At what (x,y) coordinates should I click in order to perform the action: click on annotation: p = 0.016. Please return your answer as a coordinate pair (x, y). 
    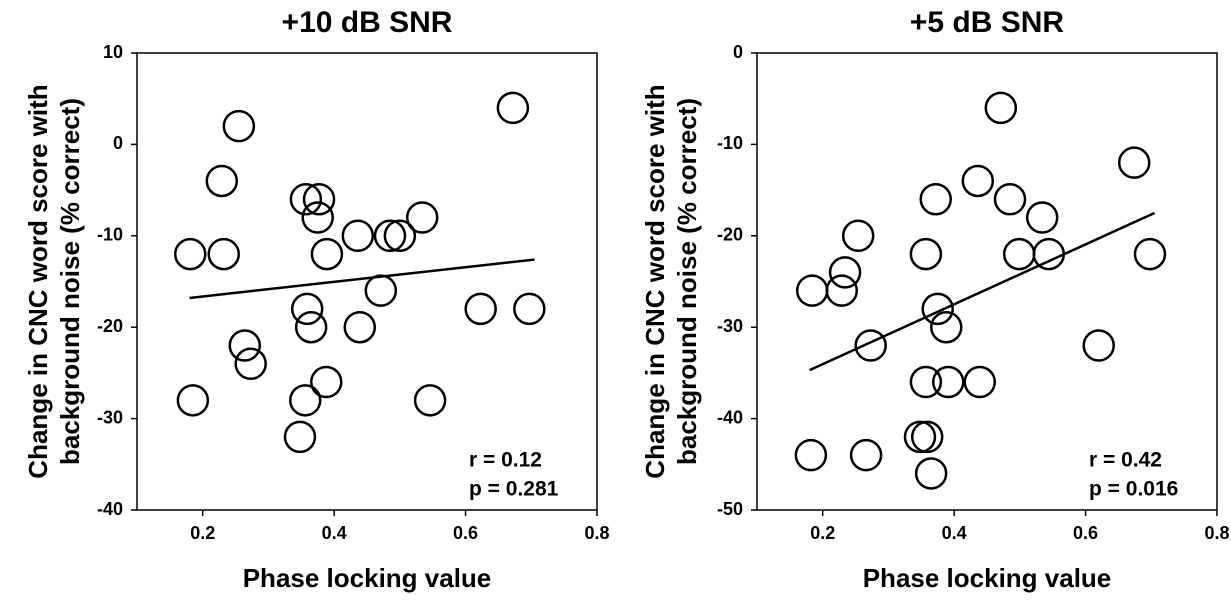
    Looking at the image, I should click on (1133, 489).